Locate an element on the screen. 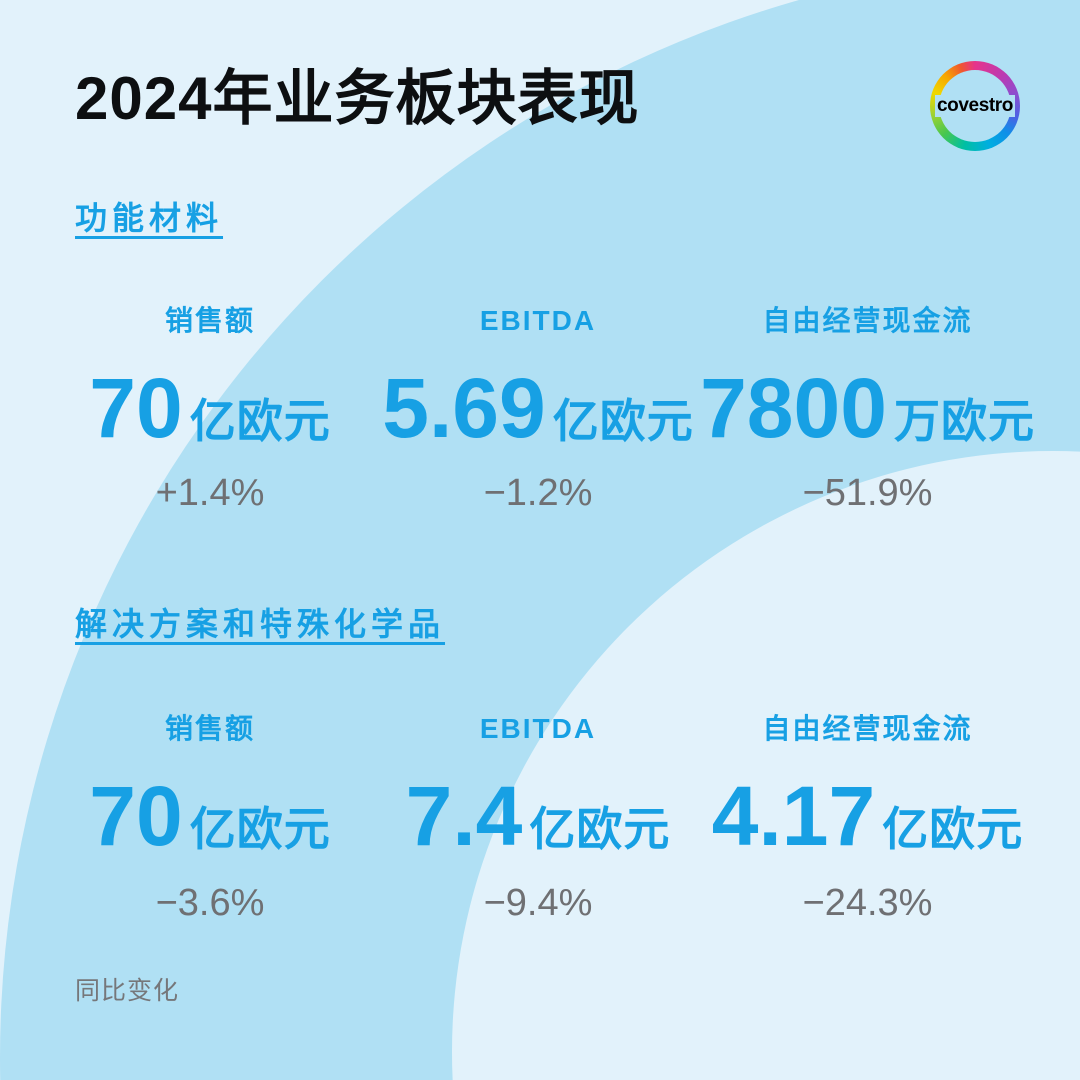 Image resolution: width=1080 pixels, height=1080 pixels. section-header-performance-materials: 功能材料 is located at coordinates (149, 218).